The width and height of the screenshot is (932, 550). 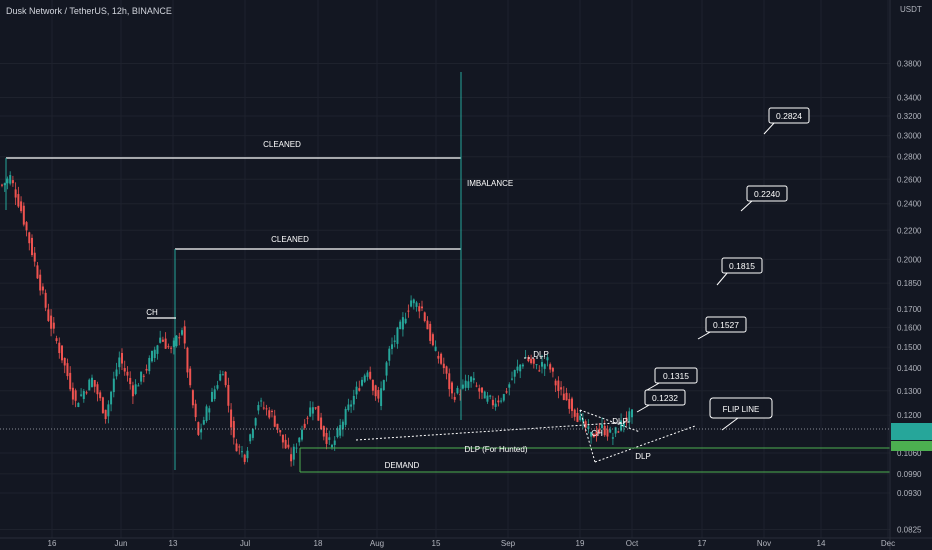 What do you see at coordinates (173, 543) in the screenshot?
I see `time-tick-label: 13` at bounding box center [173, 543].